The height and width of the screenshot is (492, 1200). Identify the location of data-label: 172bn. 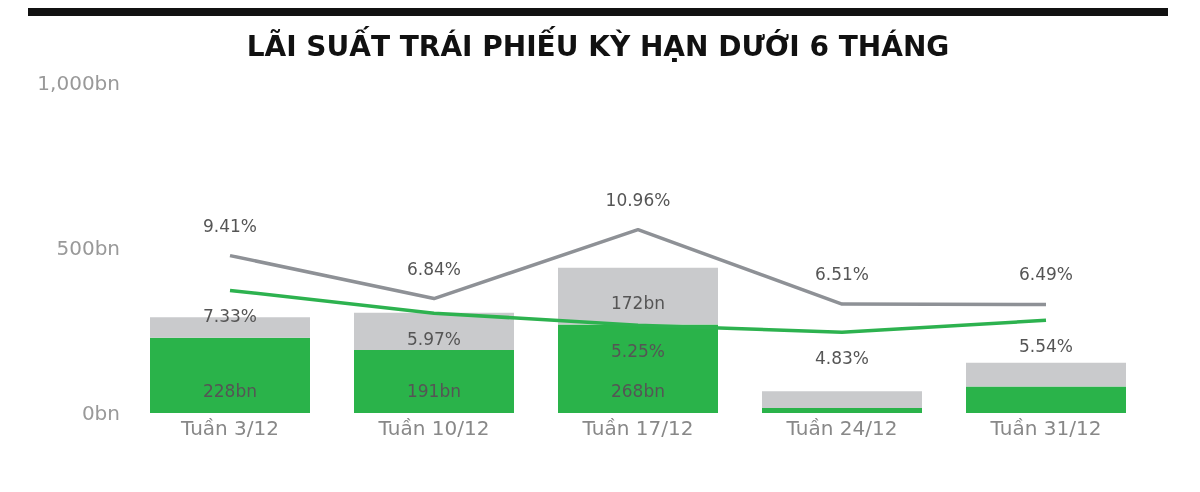
(638, 302).